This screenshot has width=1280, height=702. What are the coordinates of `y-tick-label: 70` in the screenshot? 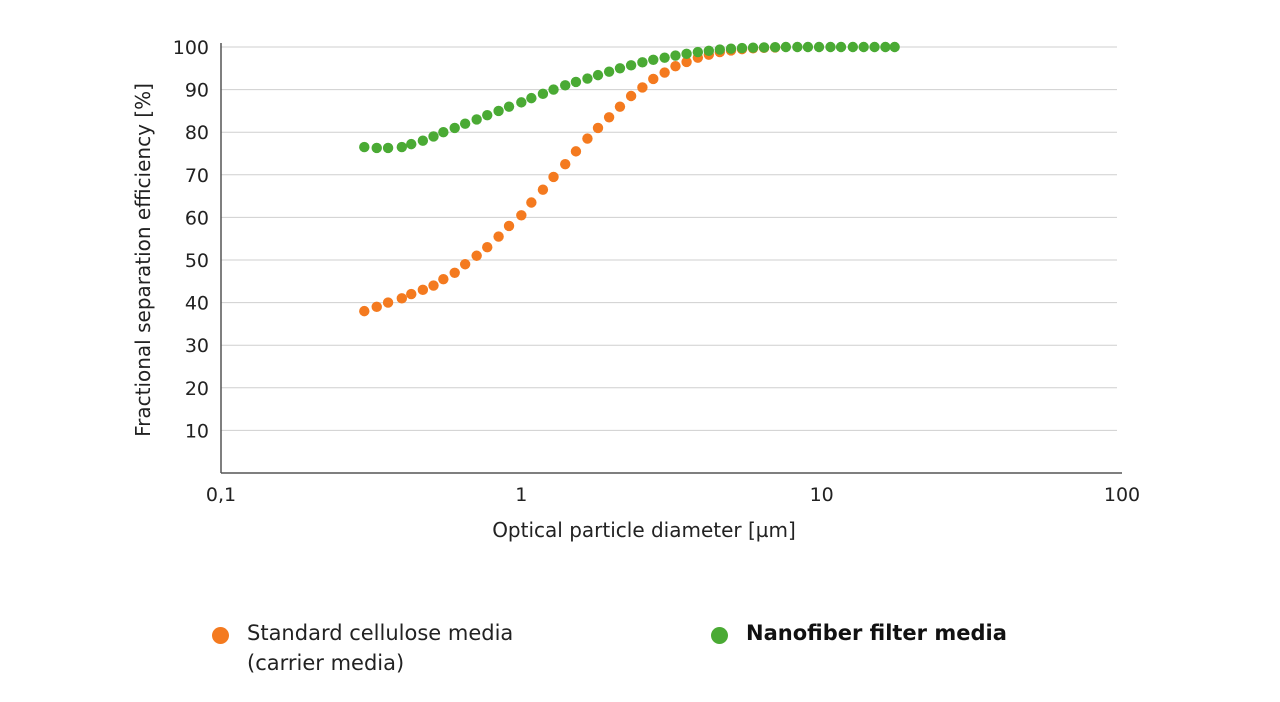 It's located at (197, 176).